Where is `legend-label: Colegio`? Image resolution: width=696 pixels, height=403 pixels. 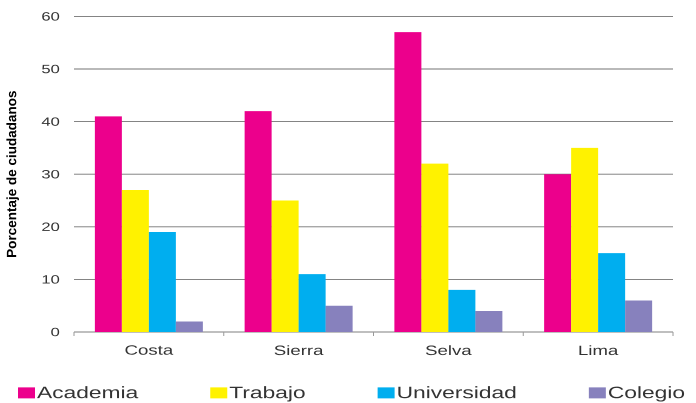
legend-label: Colegio is located at coordinates (646, 394).